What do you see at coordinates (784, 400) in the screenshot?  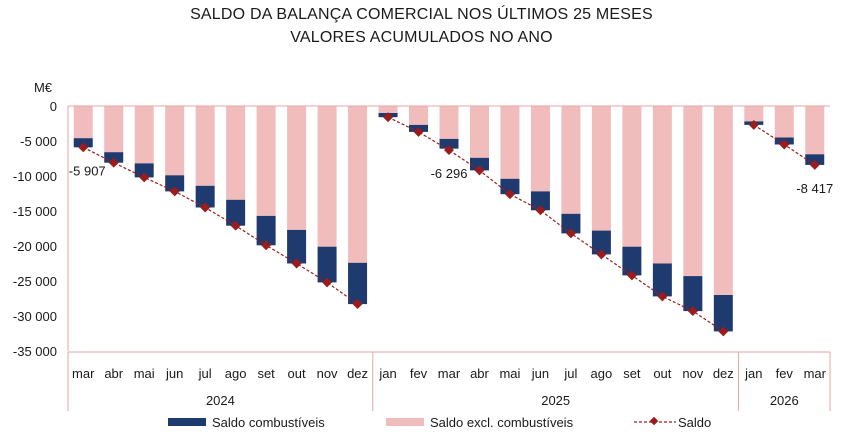 I see `group-label: 2026` at bounding box center [784, 400].